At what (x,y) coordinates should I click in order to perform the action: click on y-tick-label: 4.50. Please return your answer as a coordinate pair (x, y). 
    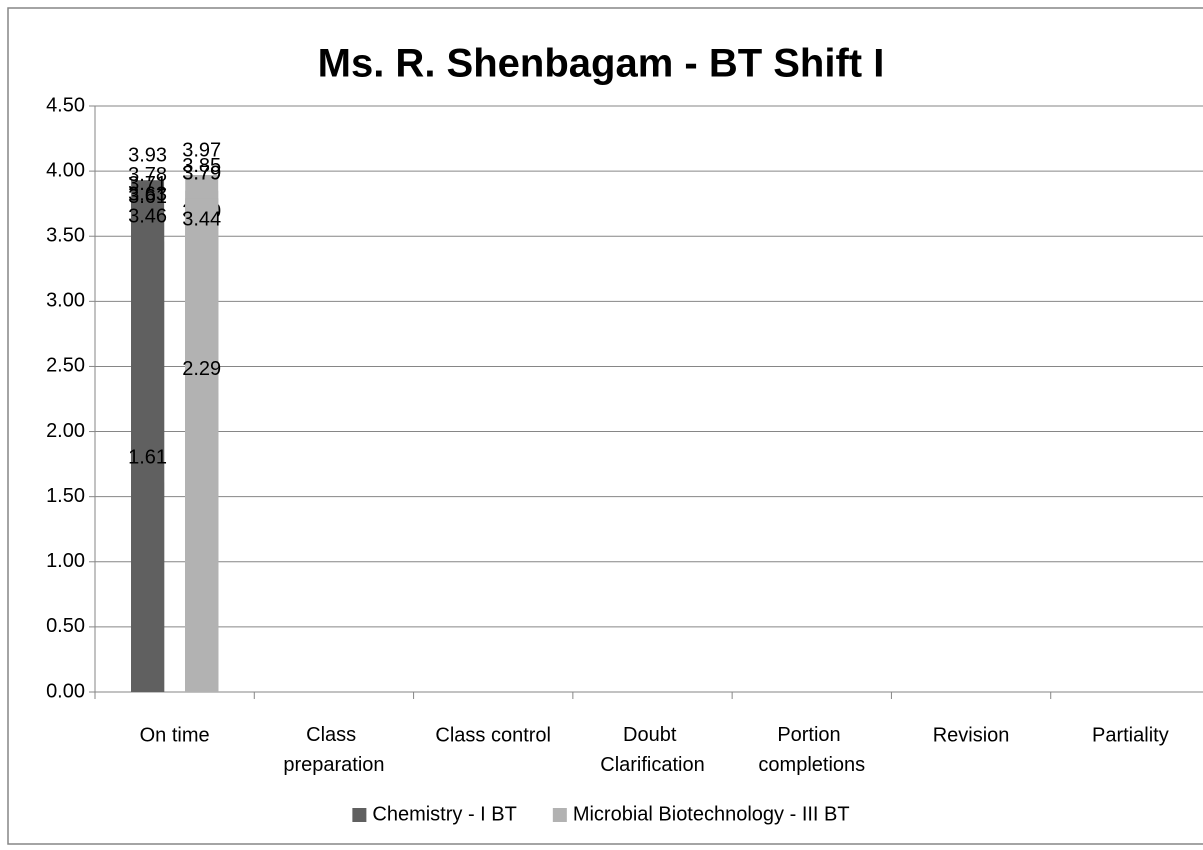
    Looking at the image, I should click on (65, 105).